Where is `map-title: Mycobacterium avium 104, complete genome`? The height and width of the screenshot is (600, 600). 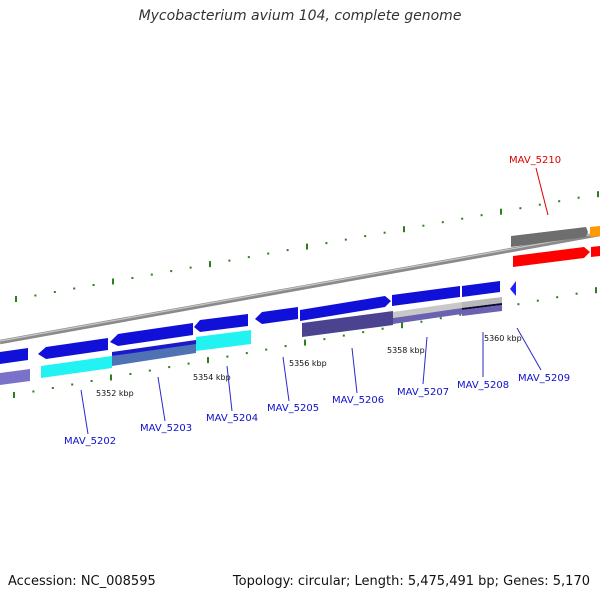 map-title: Mycobacterium avium 104, complete genome is located at coordinates (300, 16).